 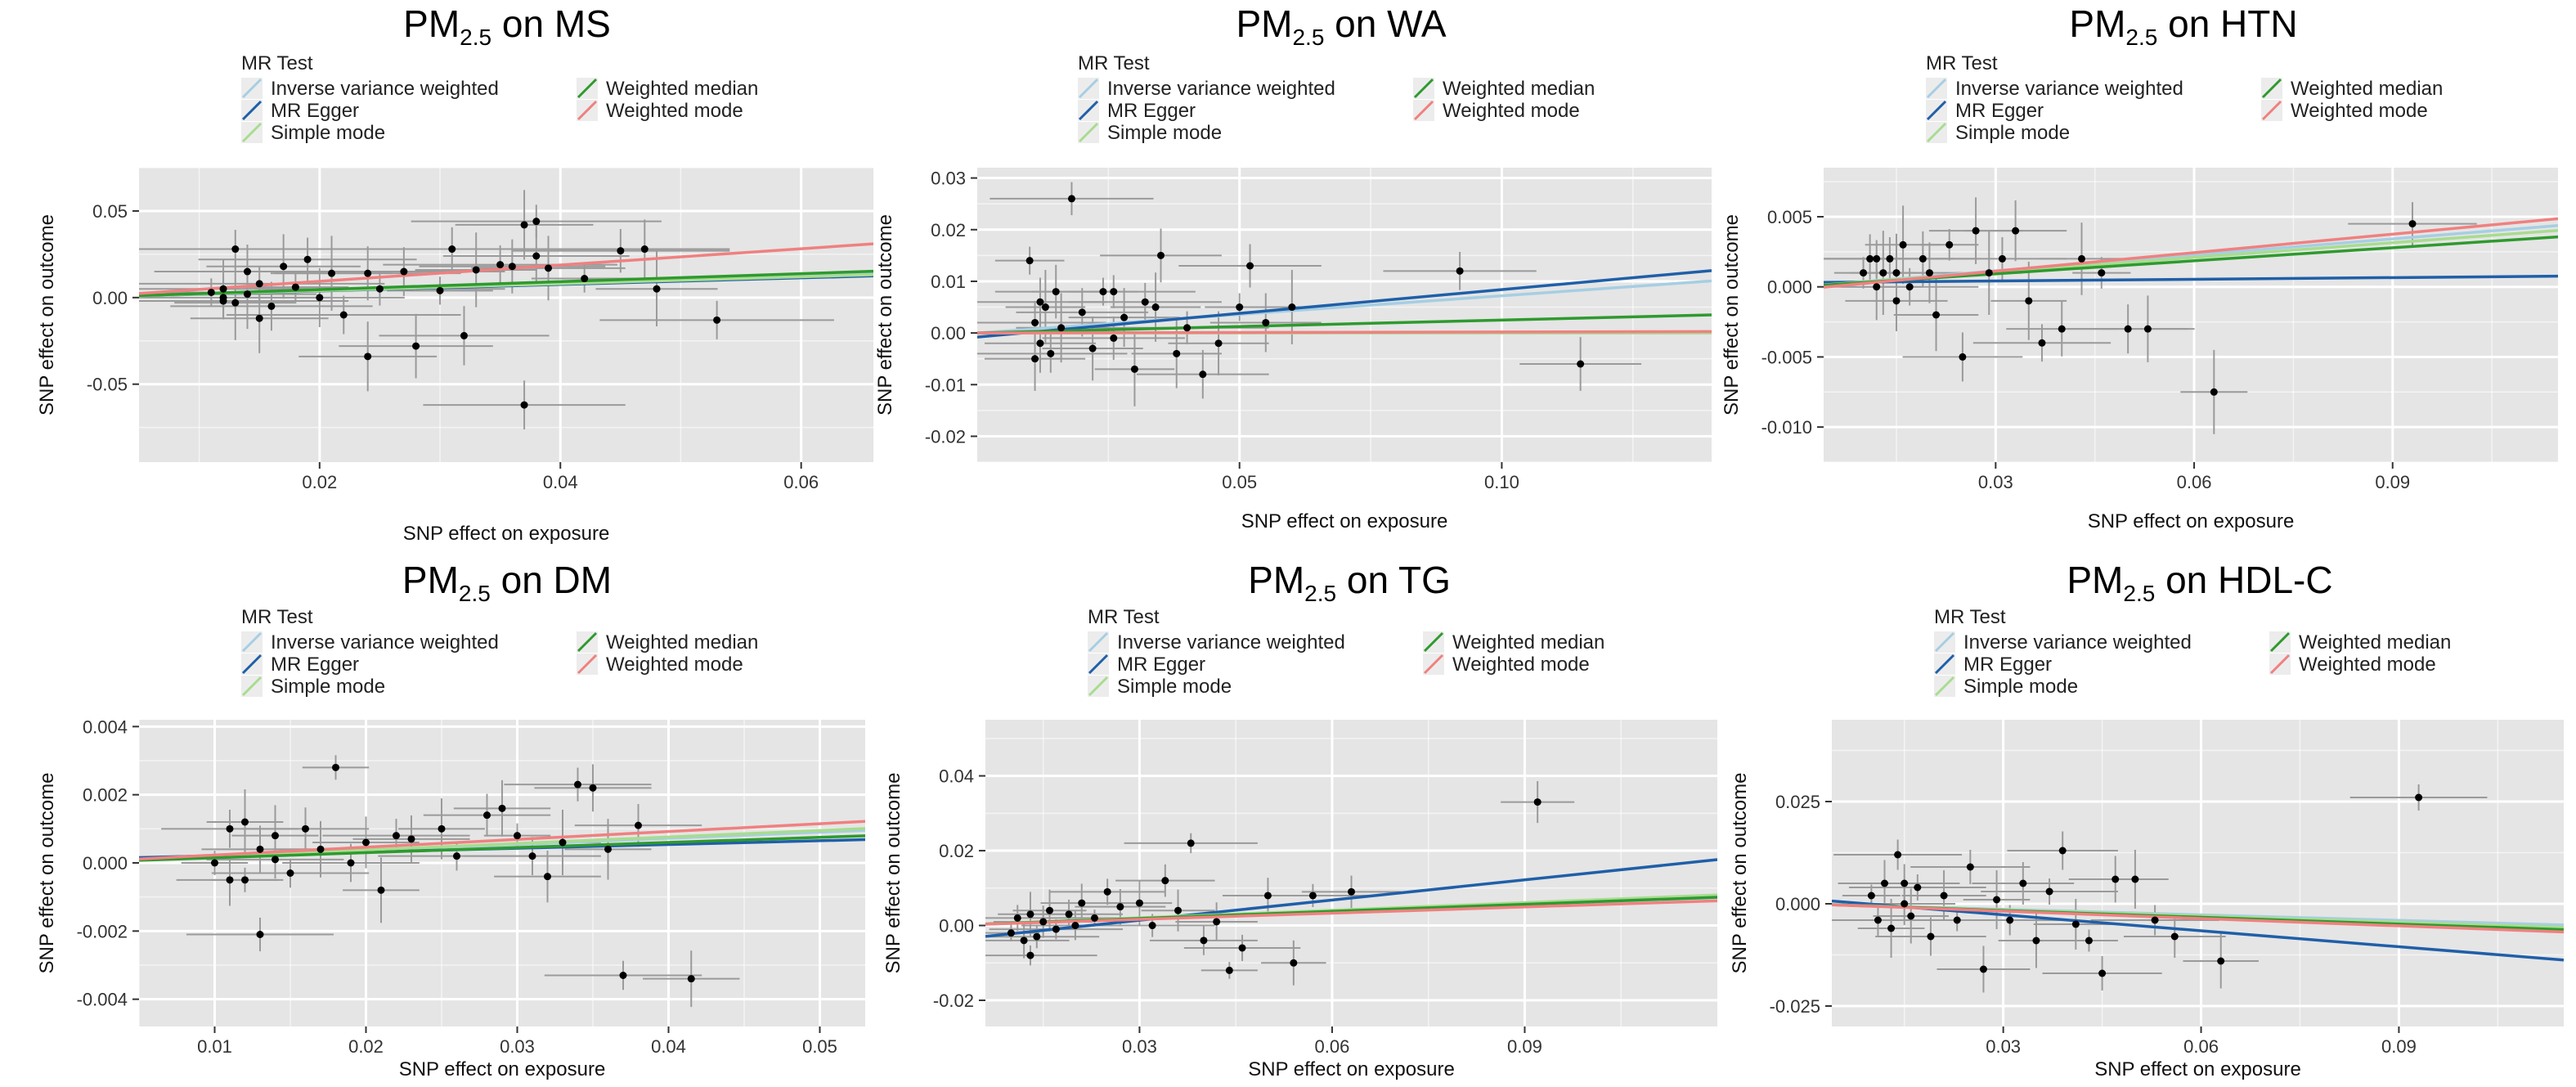 What do you see at coordinates (103, 931) in the screenshot?
I see `y-tick-label: -0.002` at bounding box center [103, 931].